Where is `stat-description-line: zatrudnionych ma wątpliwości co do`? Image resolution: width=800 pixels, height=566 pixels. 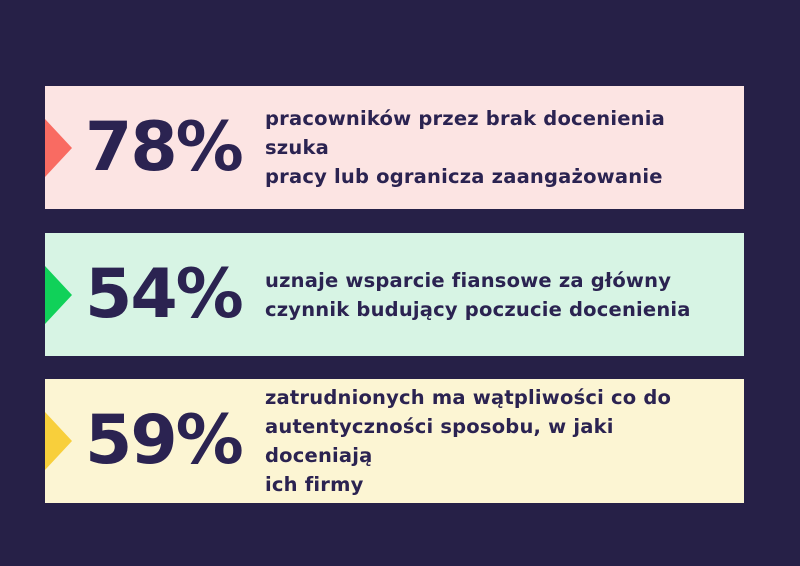 stat-description-line: zatrudnionych ma wątpliwości co do is located at coordinates (468, 397).